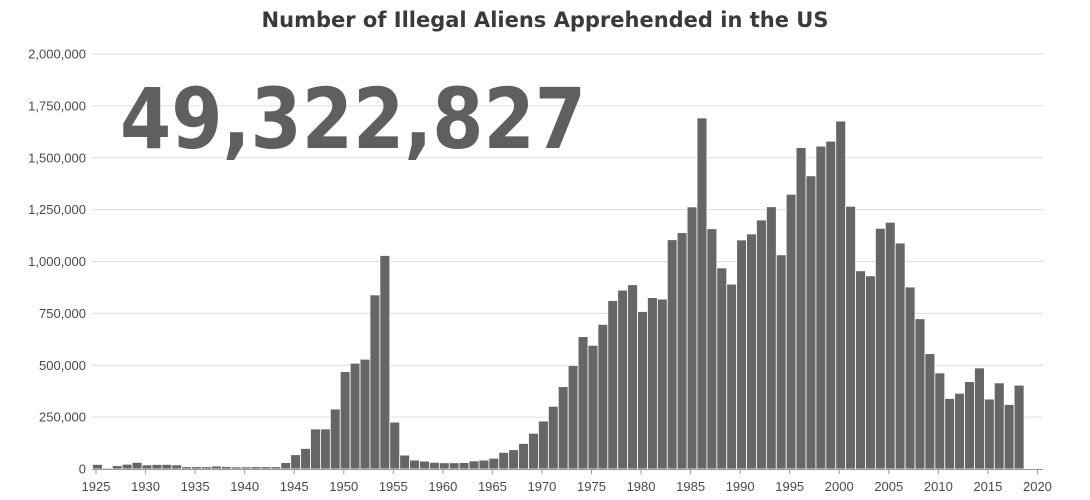 Image resolution: width=1090 pixels, height=500 pixels. Describe the element at coordinates (938, 486) in the screenshot. I see `x-tick-label: 2010` at that location.